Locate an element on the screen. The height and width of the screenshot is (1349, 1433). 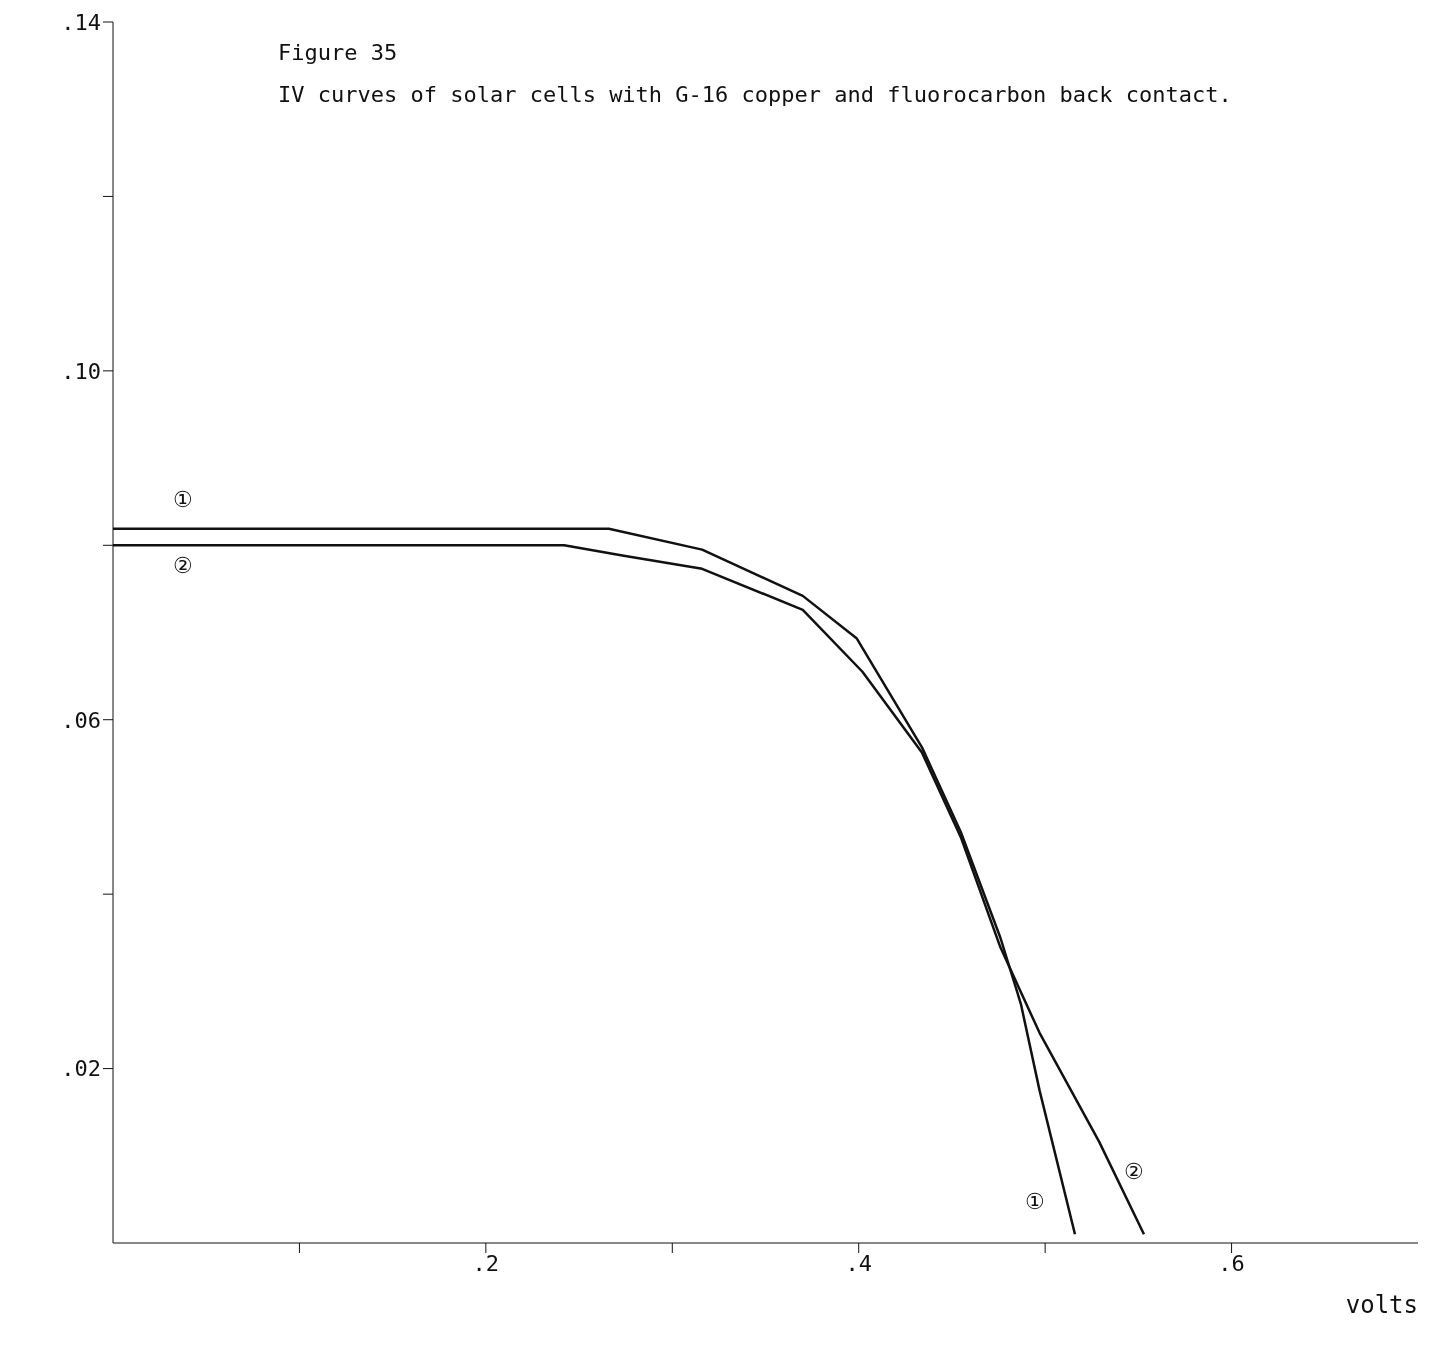
text: ② is located at coordinates (183, 566).